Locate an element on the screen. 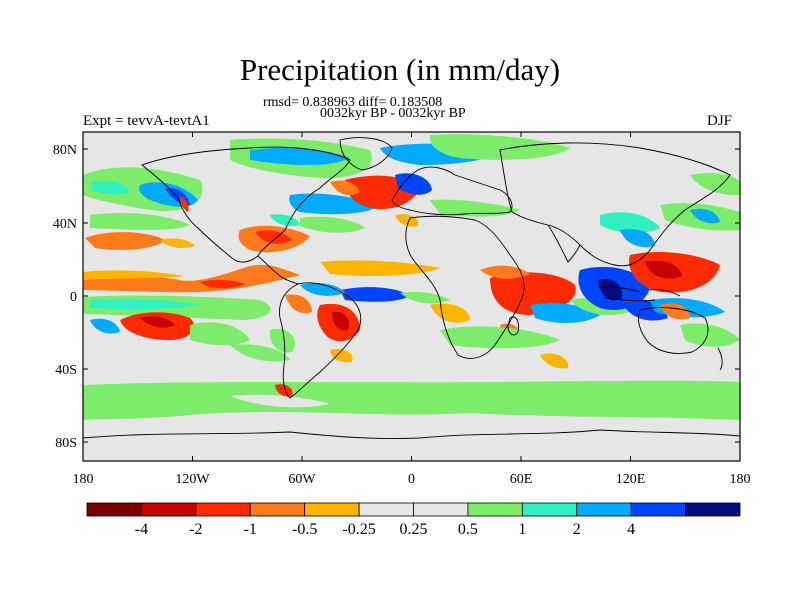 The height and width of the screenshot is (600, 800). southern-band-gap is located at coordinates (280, 401).